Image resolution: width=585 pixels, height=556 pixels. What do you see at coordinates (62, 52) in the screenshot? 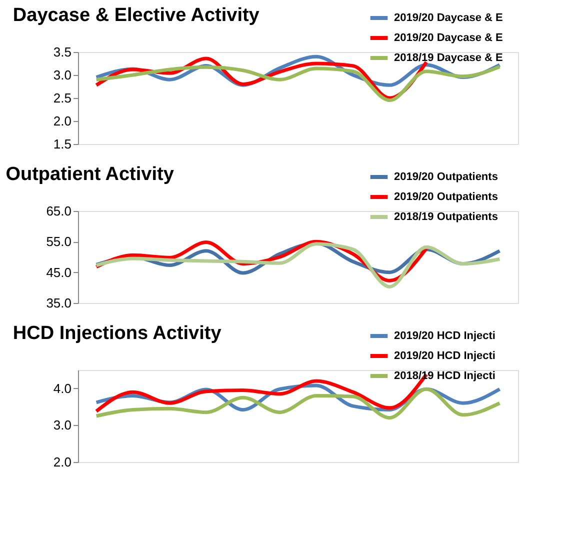
I see `y-tick-label: 3.5` at bounding box center [62, 52].